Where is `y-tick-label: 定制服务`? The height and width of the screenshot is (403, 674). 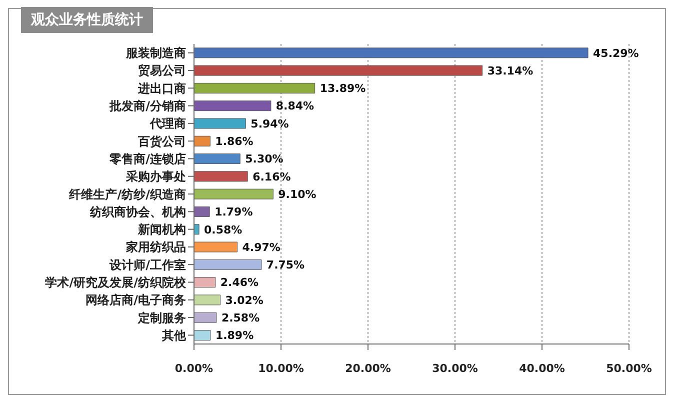 y-tick-label: 定制服务 is located at coordinates (161, 317).